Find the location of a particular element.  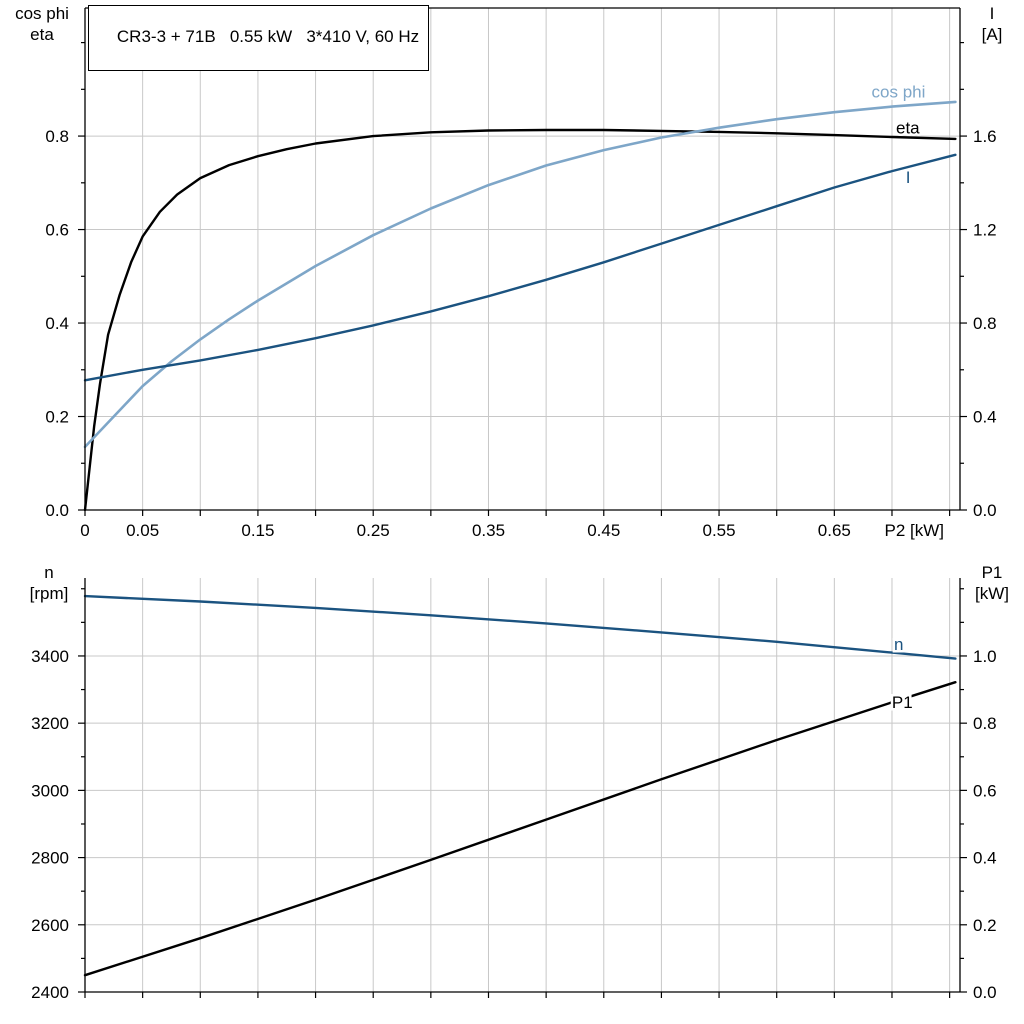

svg-text: 0.55 is located at coordinates (719, 530).